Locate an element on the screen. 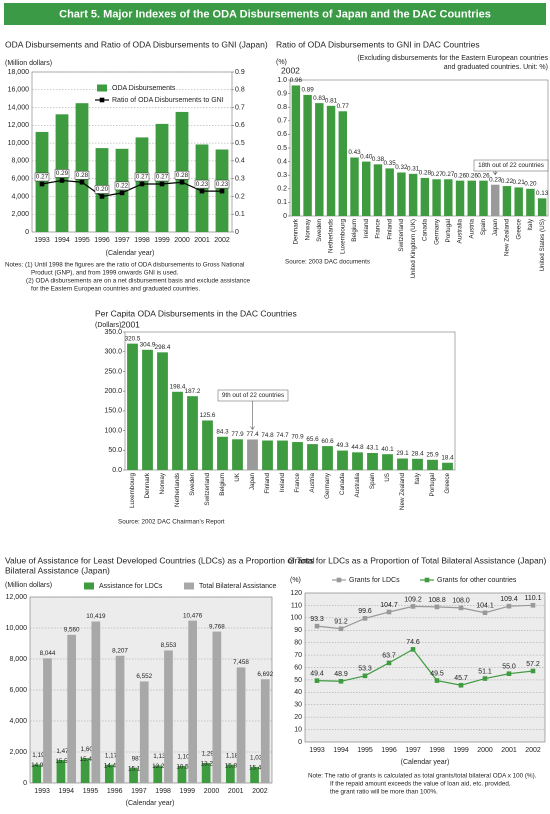 Image resolution: width=550 pixels, height=814 pixels. data-label: 304.9 is located at coordinates (148, 344).